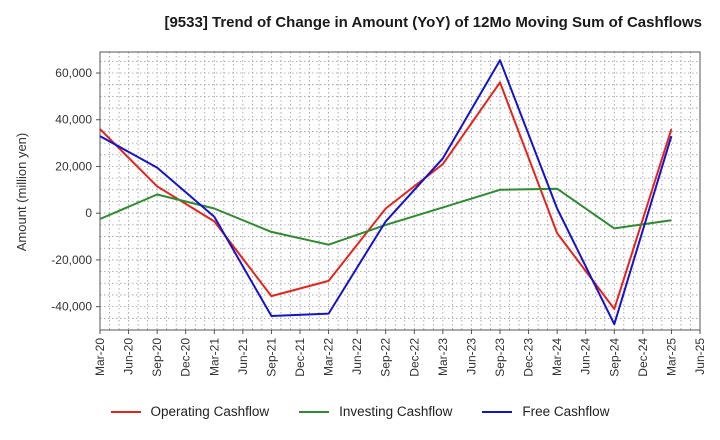  I want to click on legend-label-investing: Investing Cashflow, so click(396, 411).